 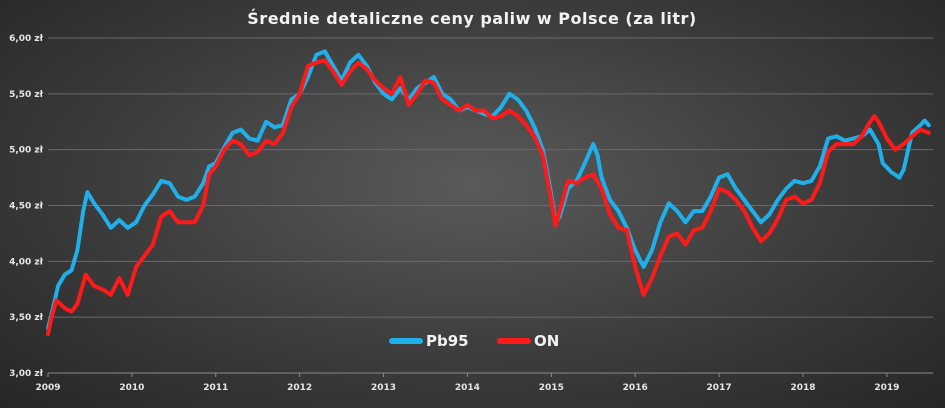 I want to click on x-tick-label: 2017, so click(x=719, y=388).